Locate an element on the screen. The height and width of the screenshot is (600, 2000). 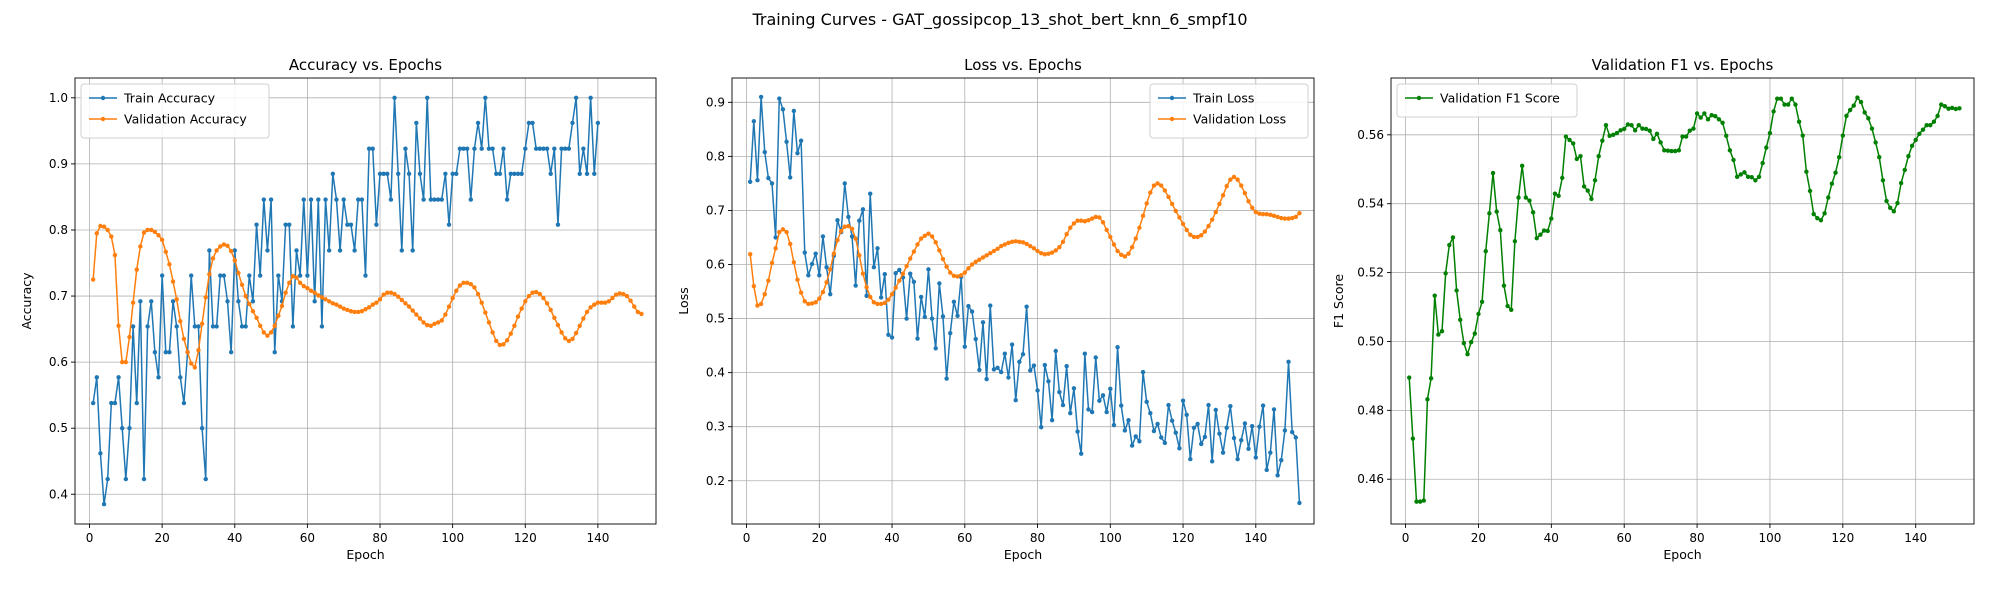
y-tick-label: 0.4 is located at coordinates (58, 494).